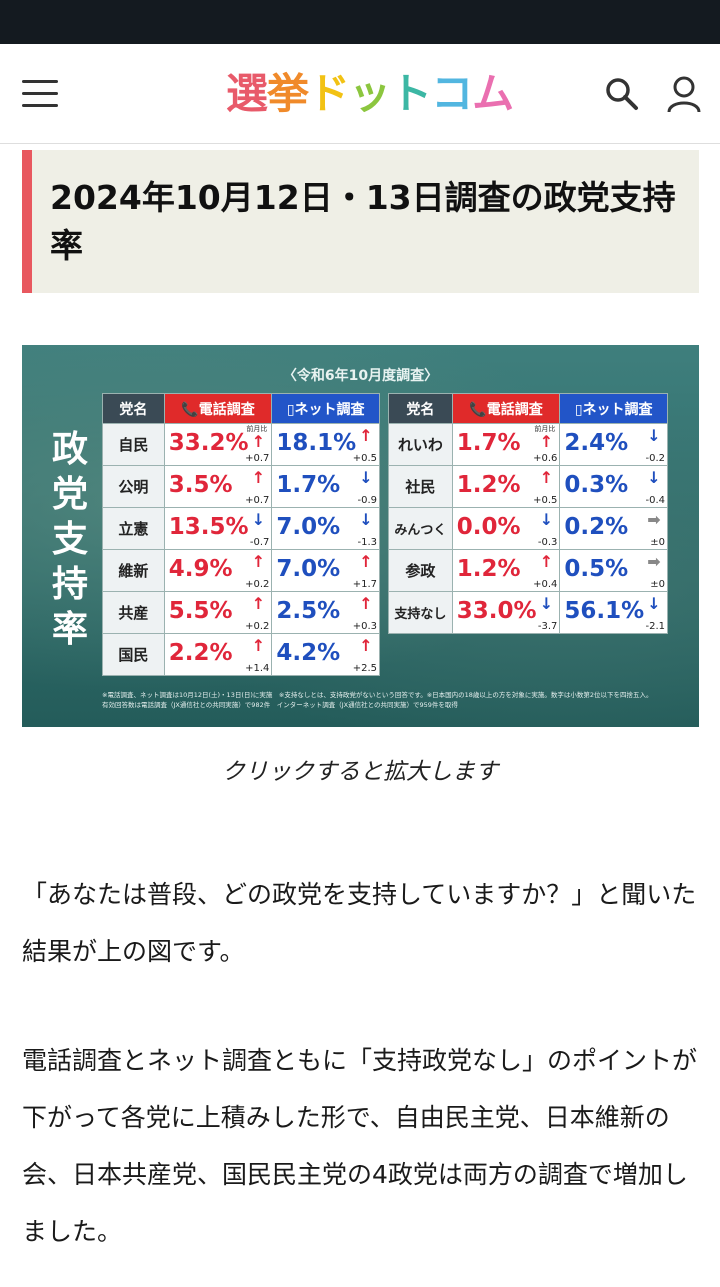 The height and width of the screenshot is (1287, 720). I want to click on site-logo: 選挙ドットコム, so click(370, 94).